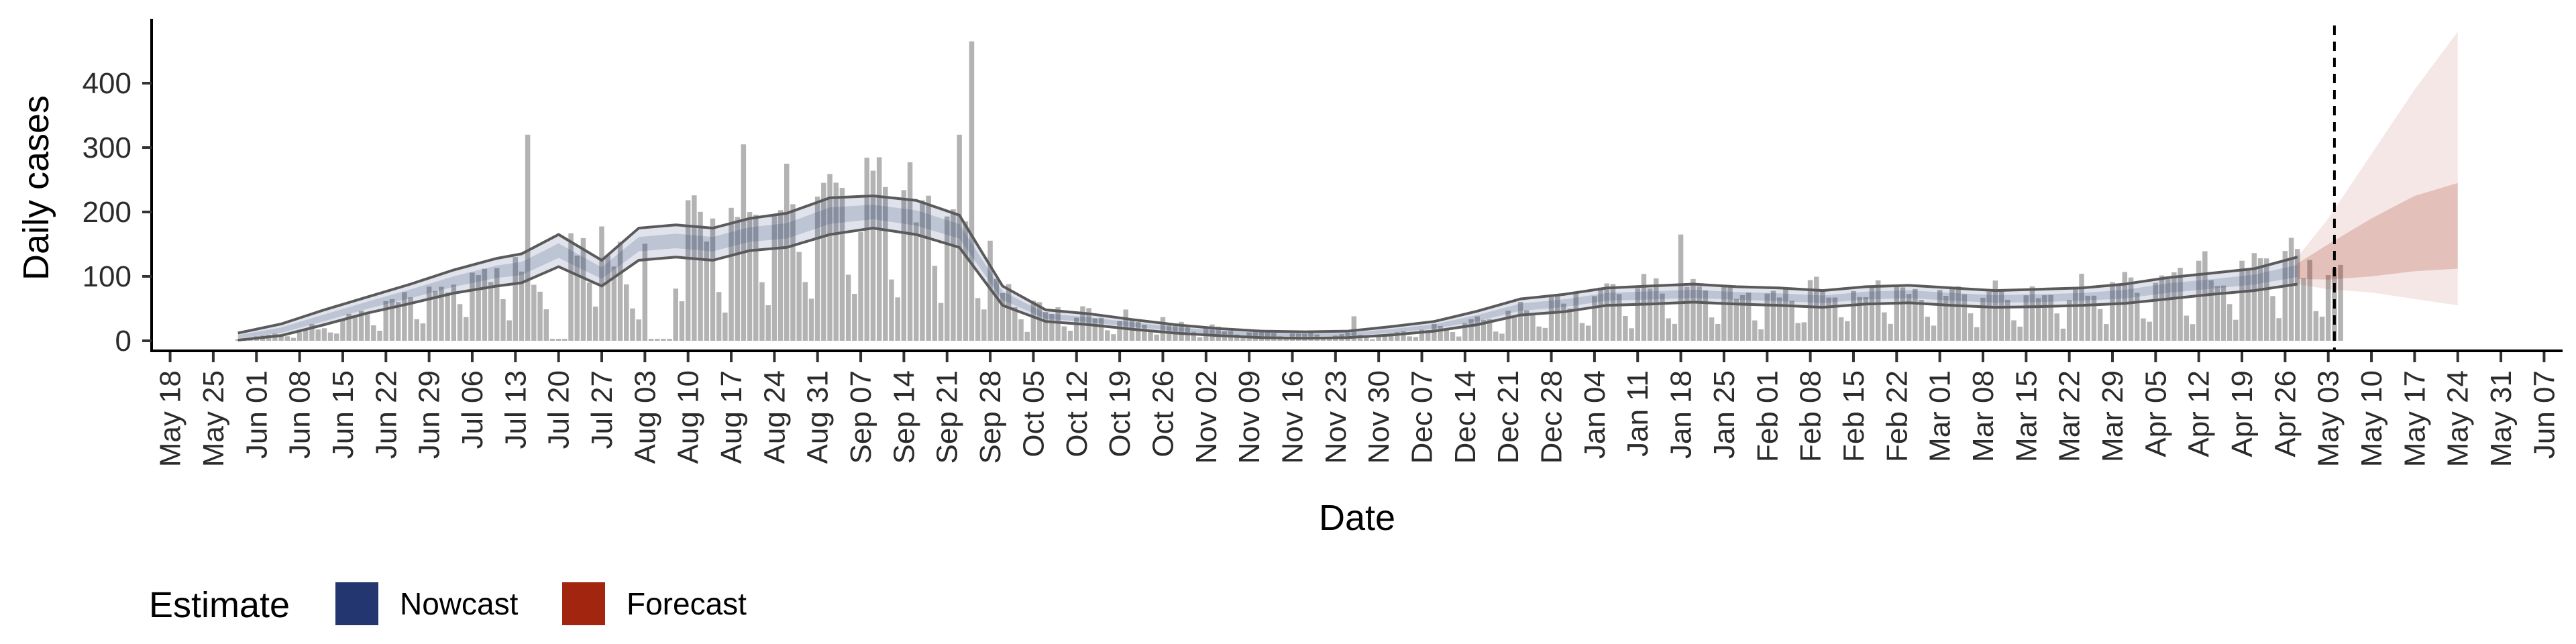  What do you see at coordinates (1120, 414) in the screenshot?
I see `x-tick-label: Oct 19` at bounding box center [1120, 414].